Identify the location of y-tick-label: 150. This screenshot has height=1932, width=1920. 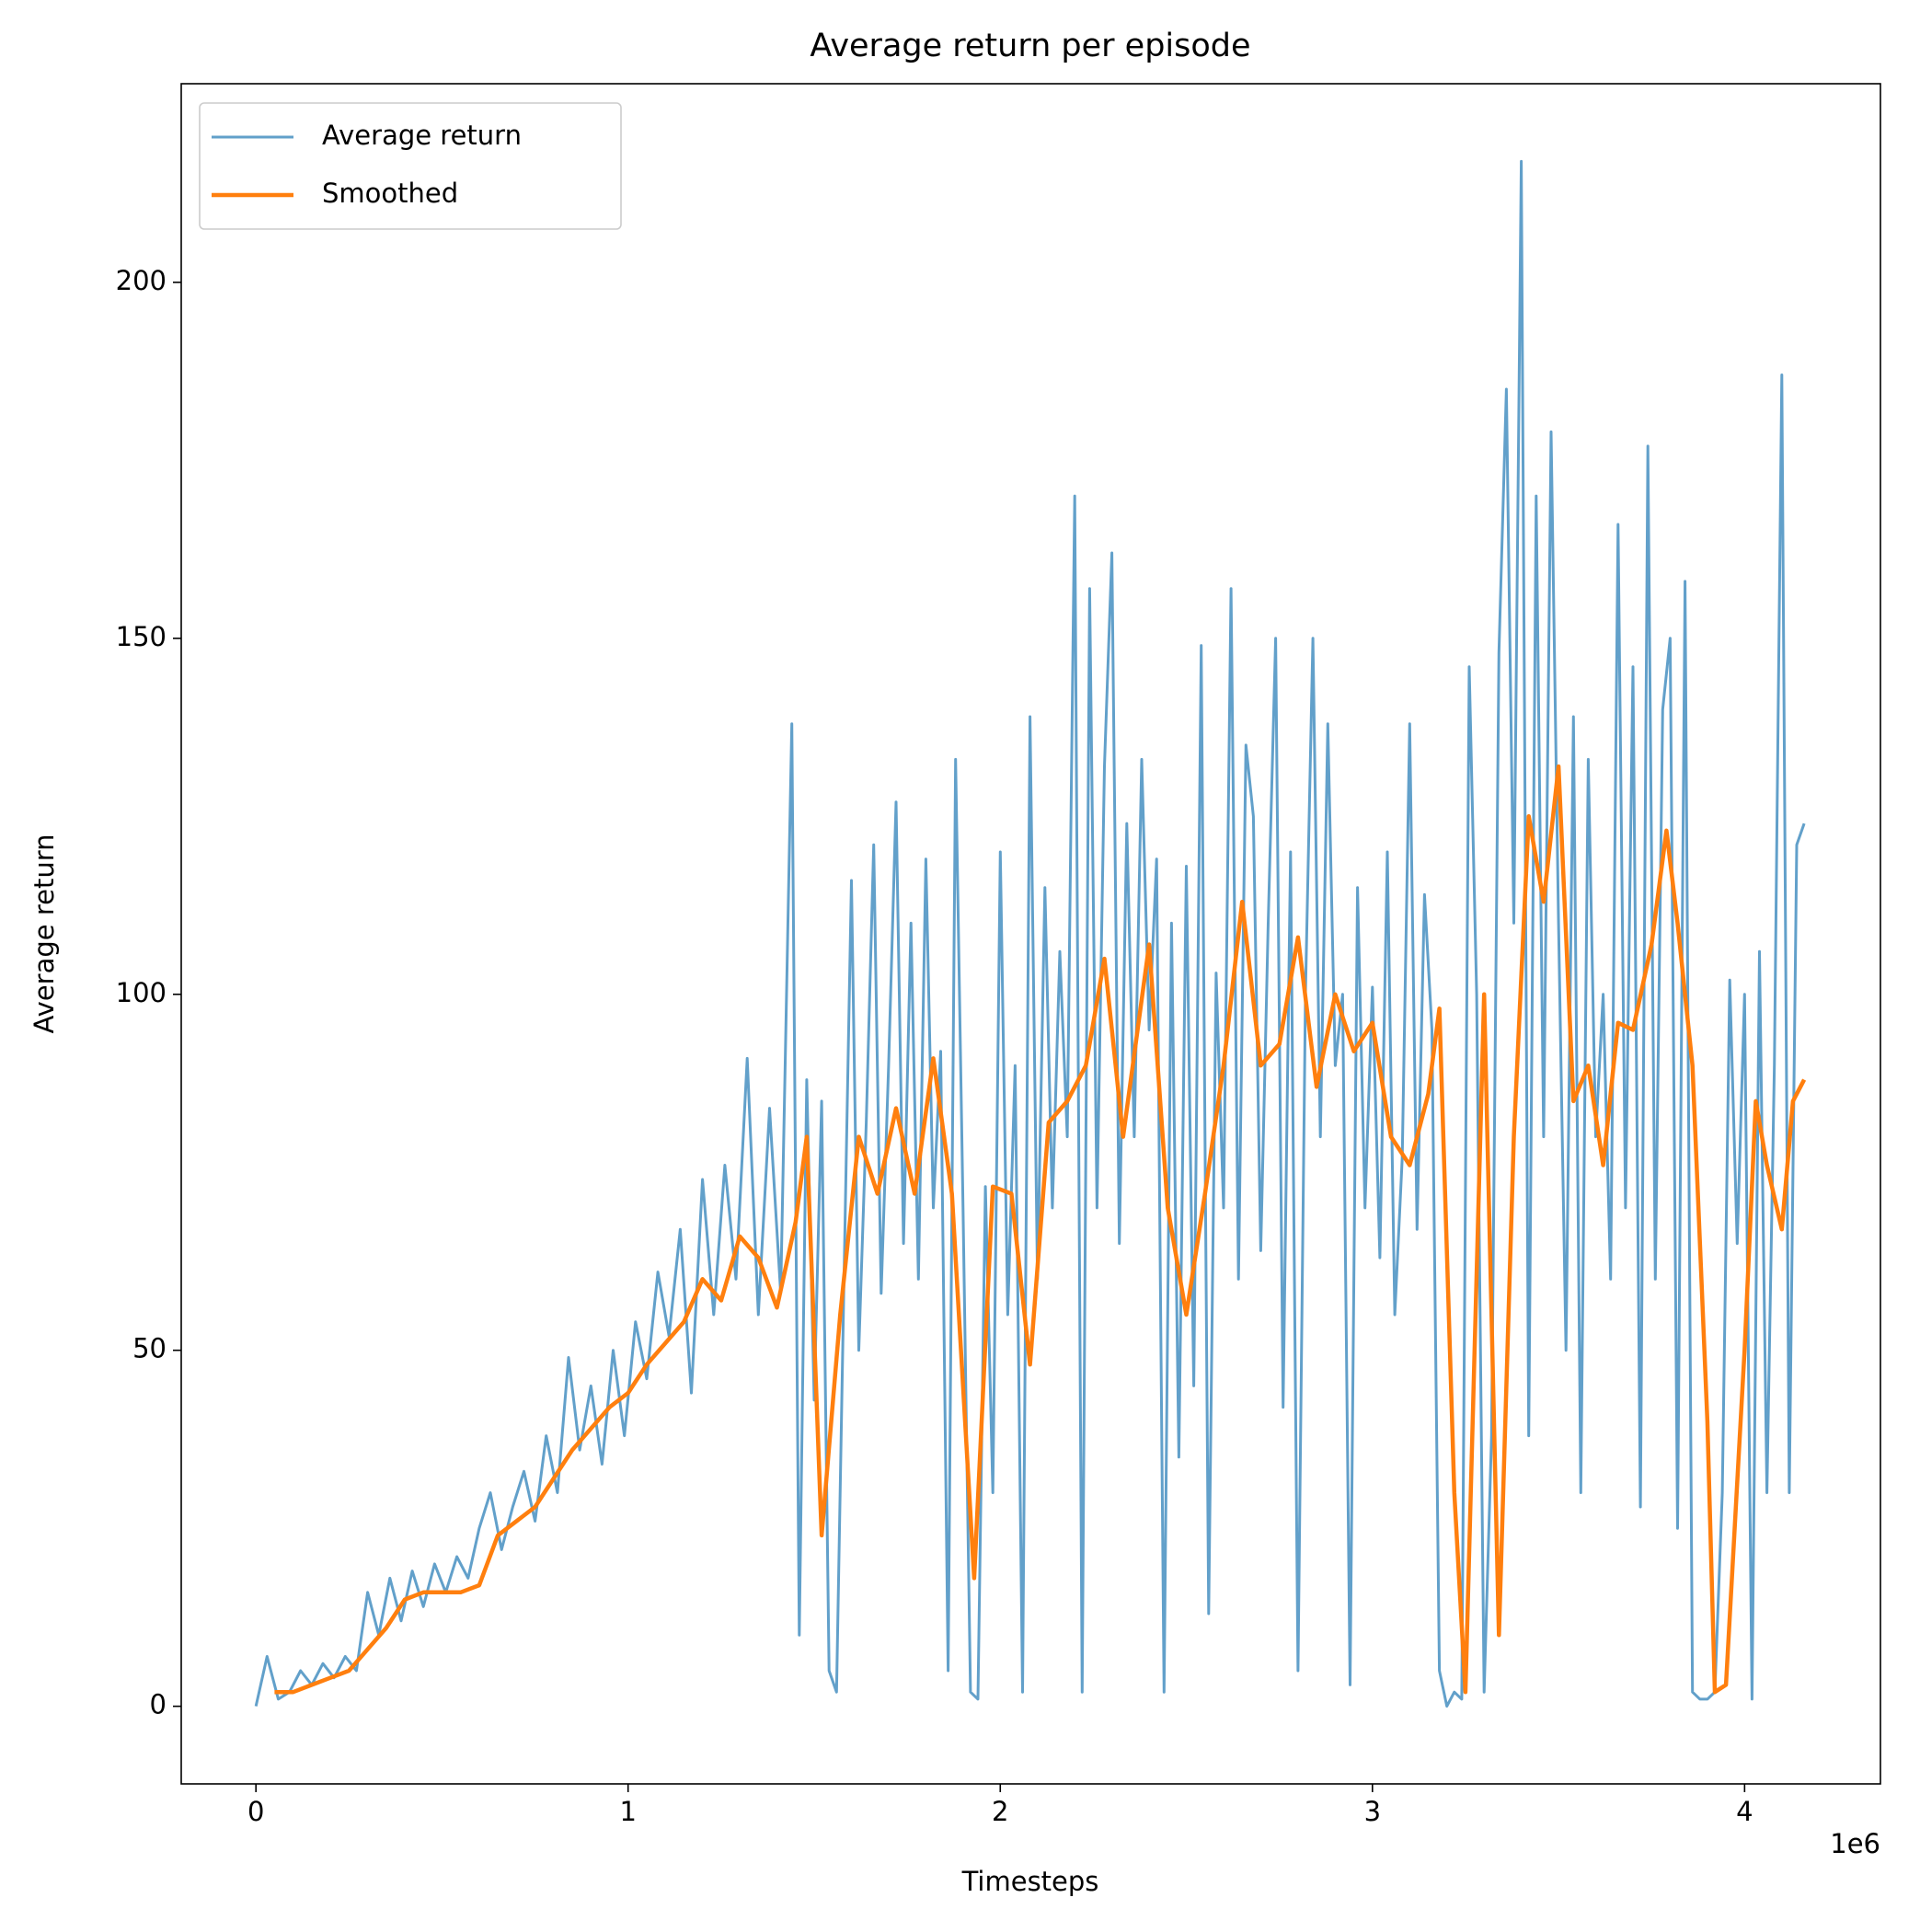
(141, 636).